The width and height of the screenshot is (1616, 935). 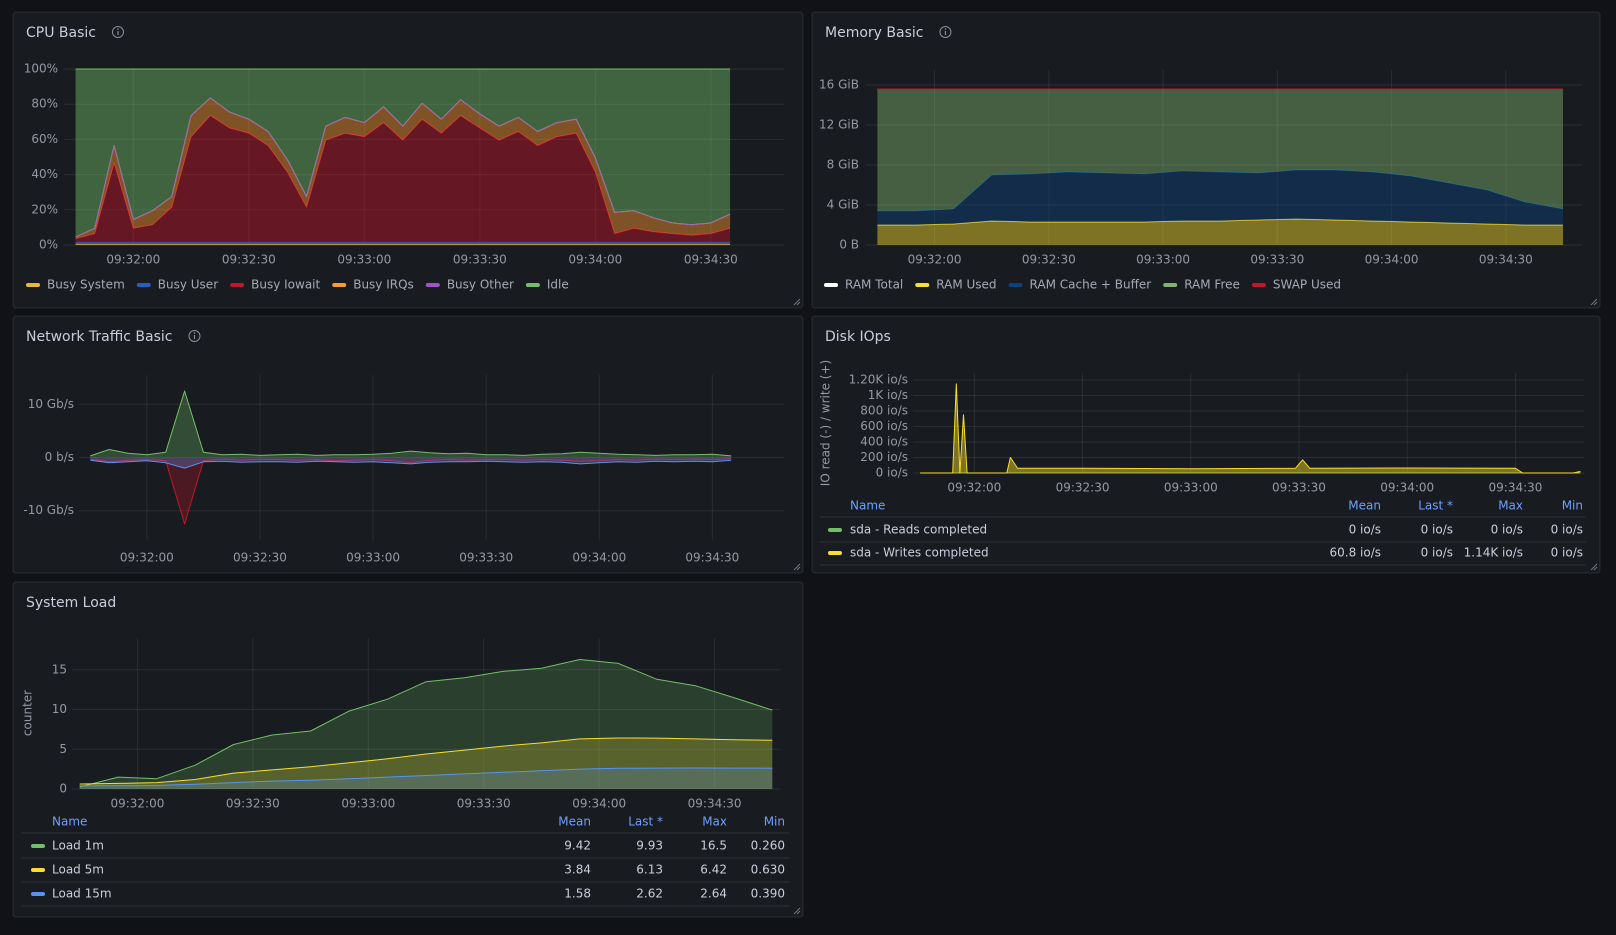 What do you see at coordinates (1493, 553) in the screenshot?
I see `legend-stat: 1.14K io/s` at bounding box center [1493, 553].